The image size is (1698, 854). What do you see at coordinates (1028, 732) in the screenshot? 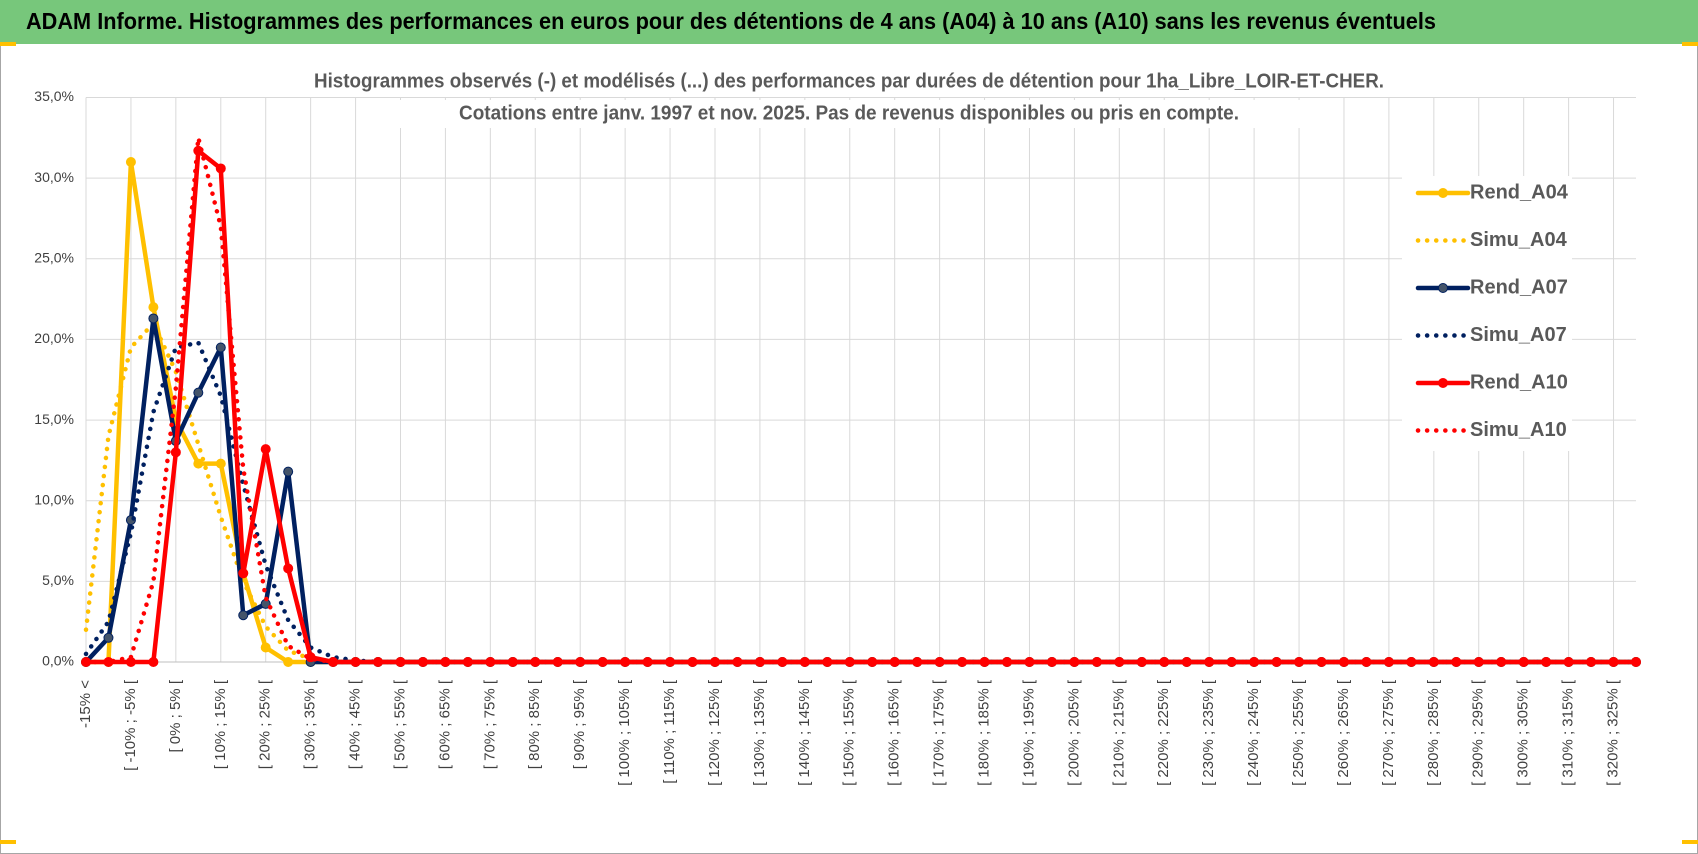
I see `x-tick-label: [ 190% ; 195% [` at bounding box center [1028, 732].